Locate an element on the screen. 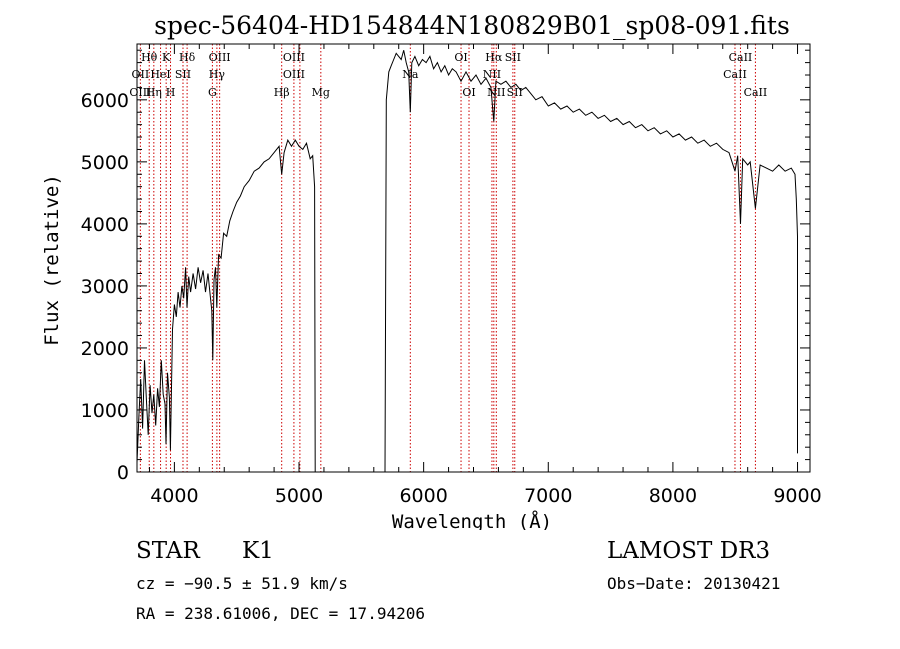  line-label: HeI is located at coordinates (160, 74).